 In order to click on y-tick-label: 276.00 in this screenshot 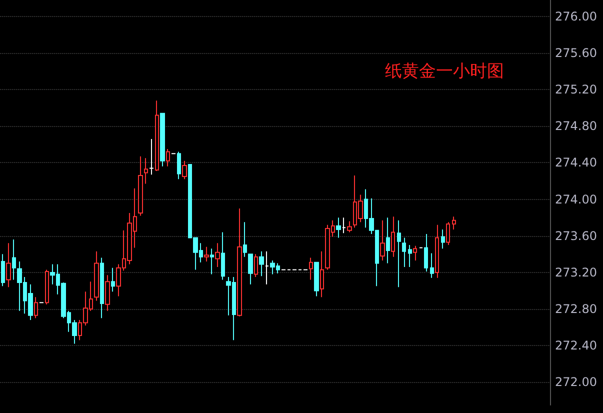, I will do `click(576, 16)`.